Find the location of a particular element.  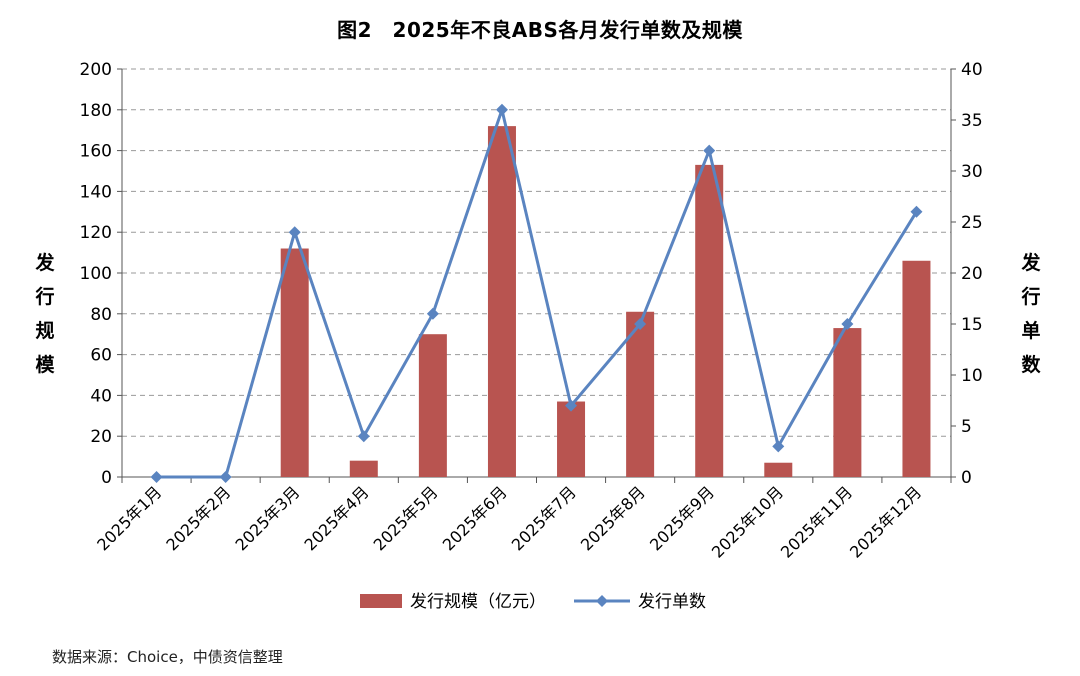

legend-swatch-marker is located at coordinates (602, 601).